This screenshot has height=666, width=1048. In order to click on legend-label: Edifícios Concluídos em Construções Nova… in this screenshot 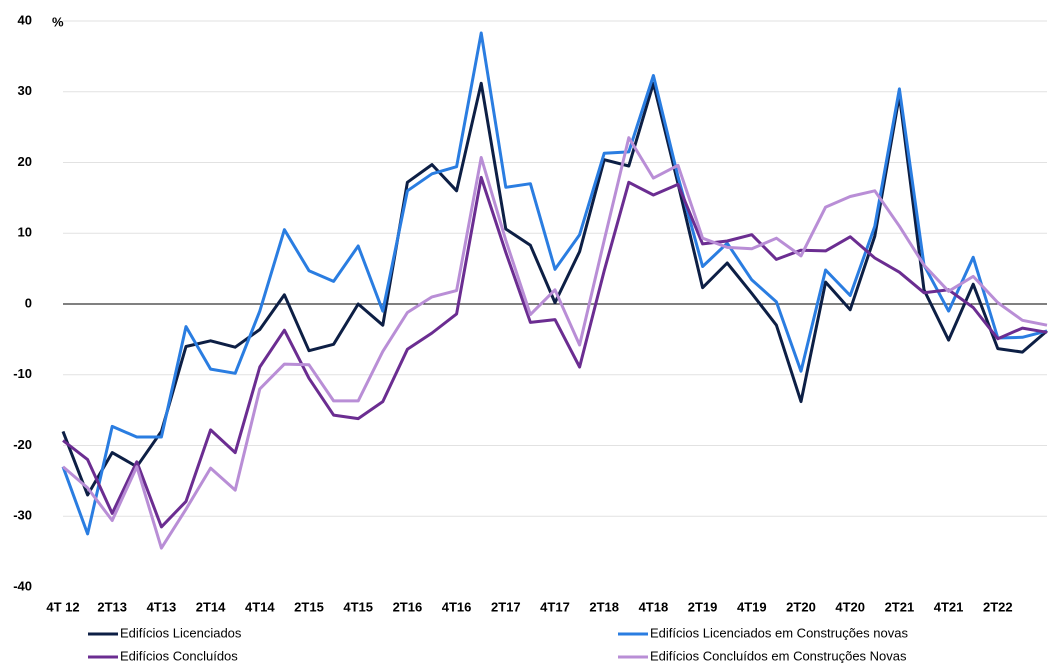, I will do `click(778, 655)`.